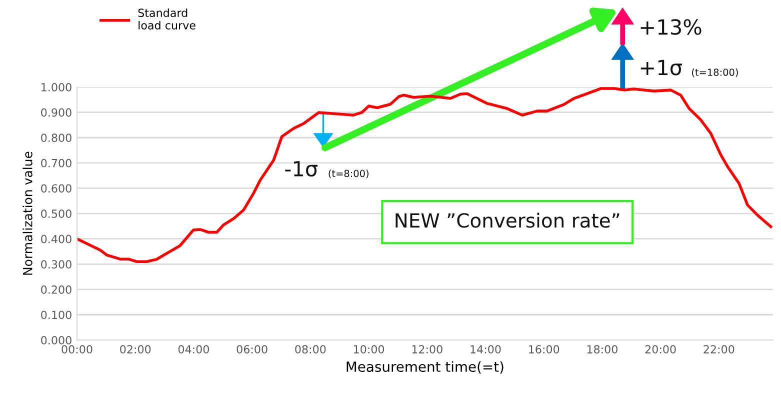 Image resolution: width=781 pixels, height=401 pixels. I want to click on y-tick-label: 0.400, so click(56, 239).